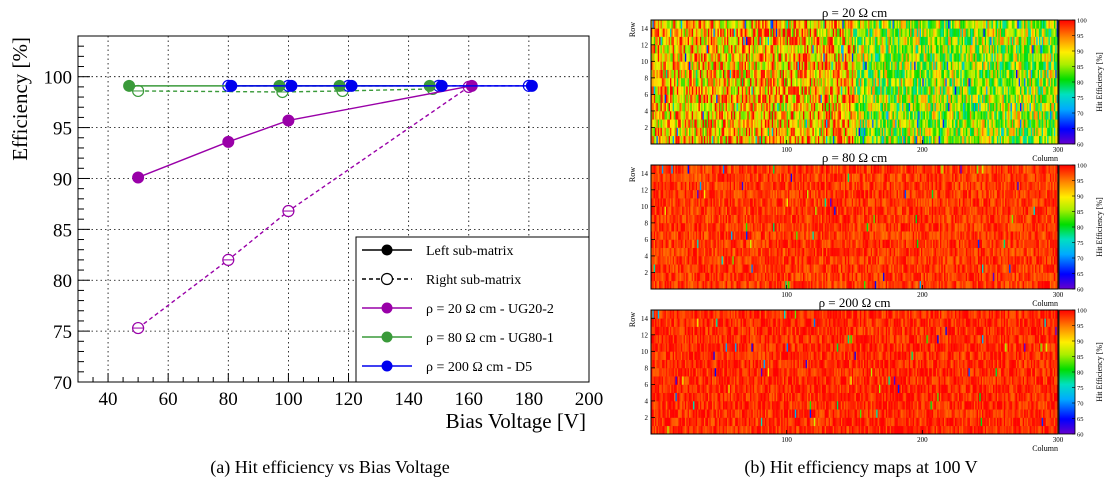 The image size is (1113, 484). Describe the element at coordinates (855, 82) in the screenshot. I see `heatmap-cells` at that location.